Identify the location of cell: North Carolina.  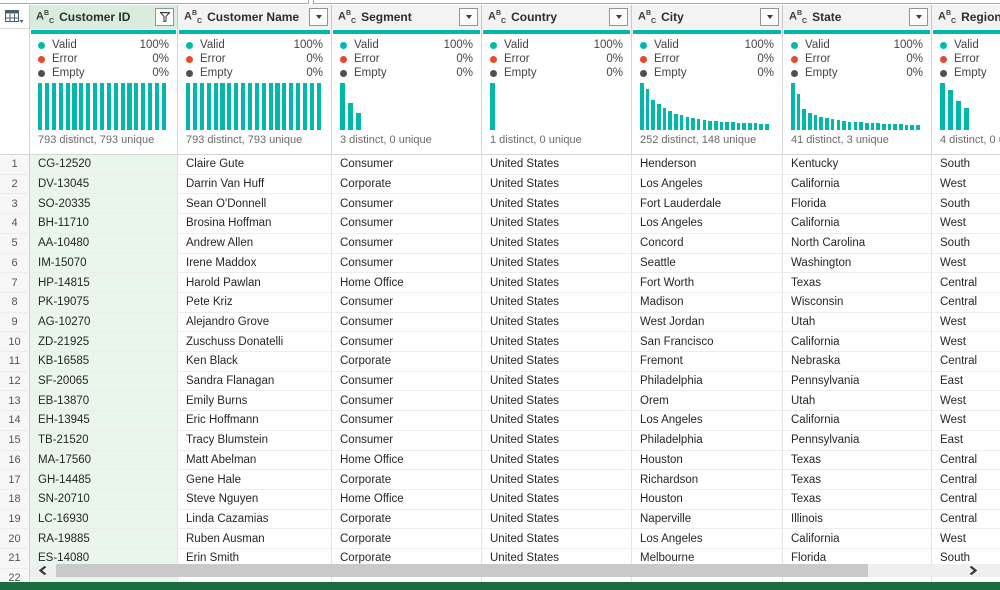
(857, 243).